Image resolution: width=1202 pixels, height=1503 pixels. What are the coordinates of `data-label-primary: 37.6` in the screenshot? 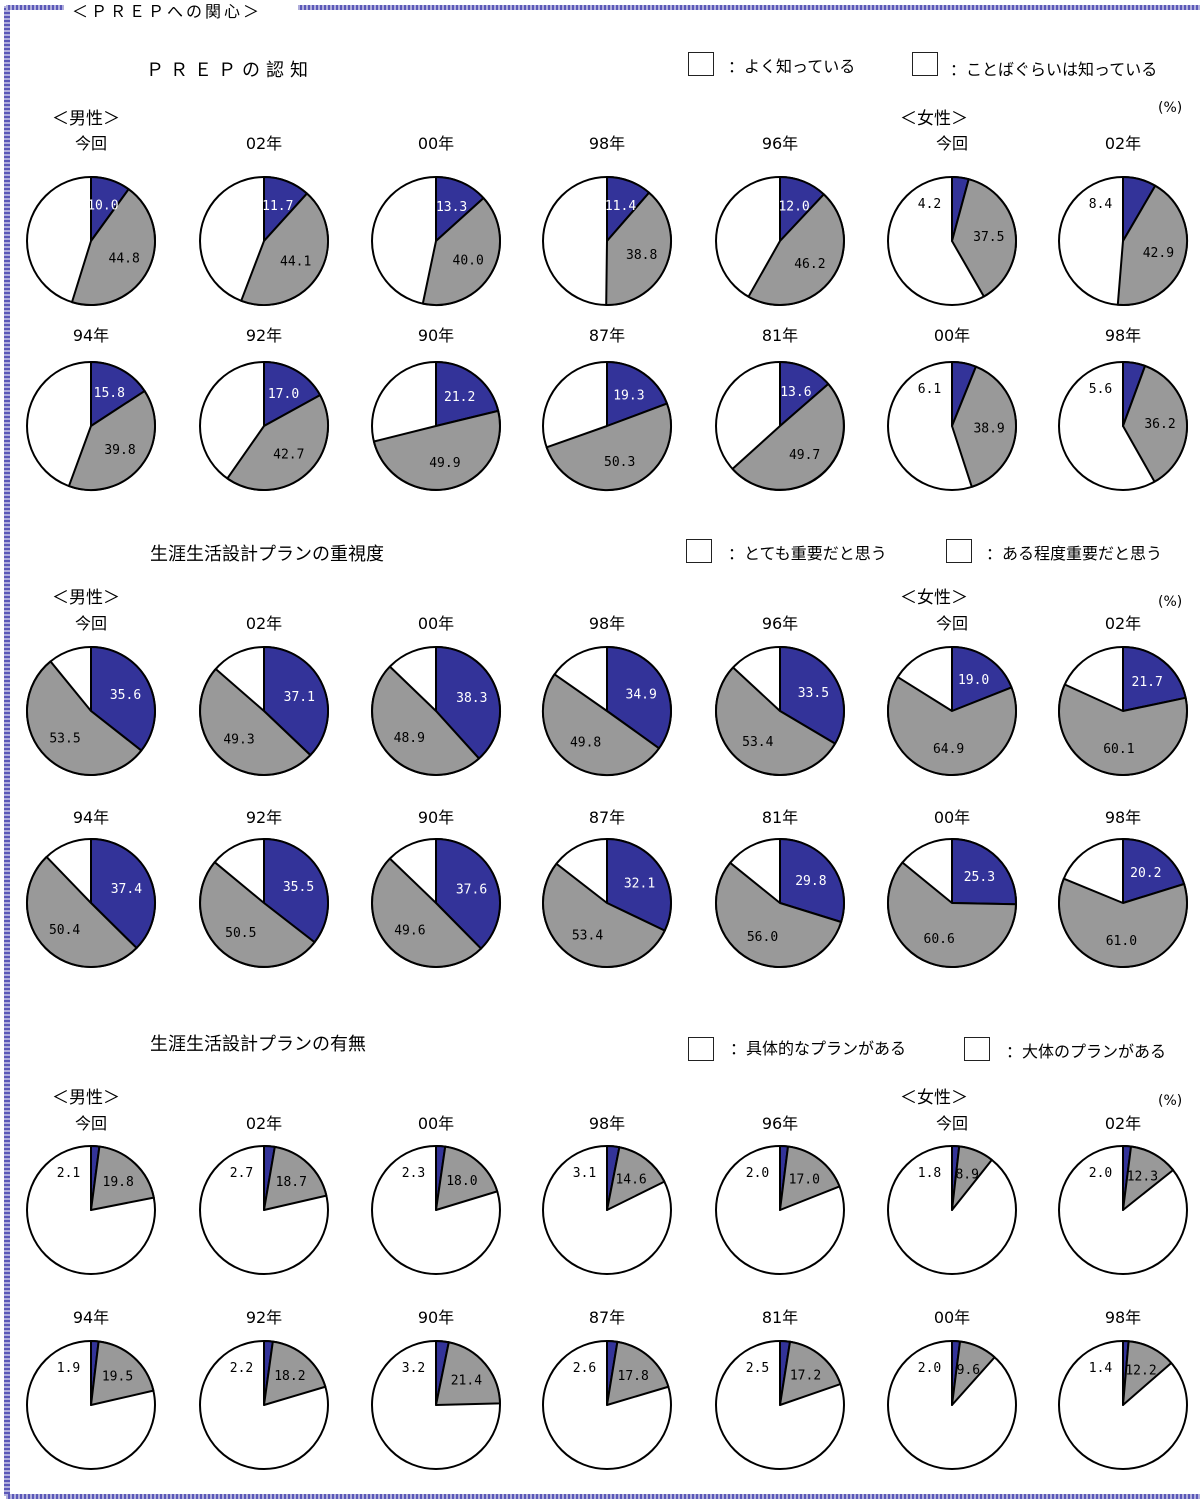 It's located at (471, 889).